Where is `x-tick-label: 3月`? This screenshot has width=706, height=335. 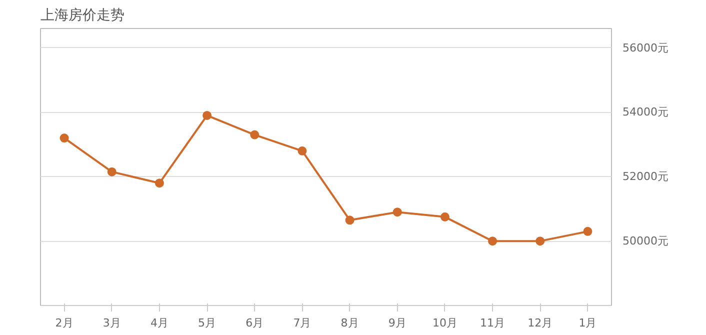 x-tick-label: 3月 is located at coordinates (111, 323).